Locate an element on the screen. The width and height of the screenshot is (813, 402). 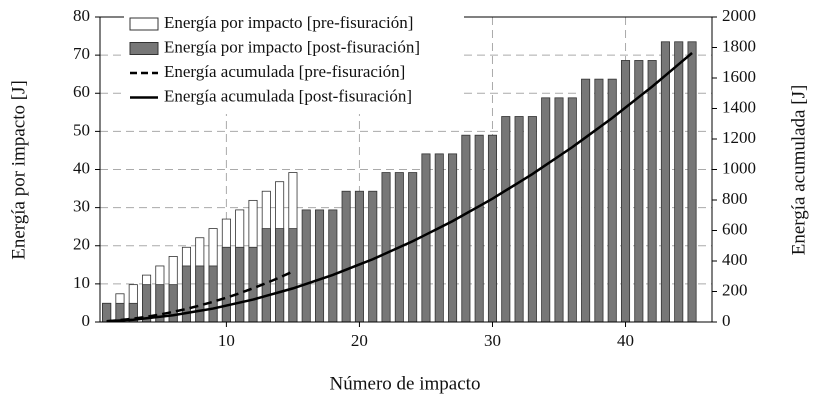
y-tick-label: 40 is located at coordinates (81, 167).